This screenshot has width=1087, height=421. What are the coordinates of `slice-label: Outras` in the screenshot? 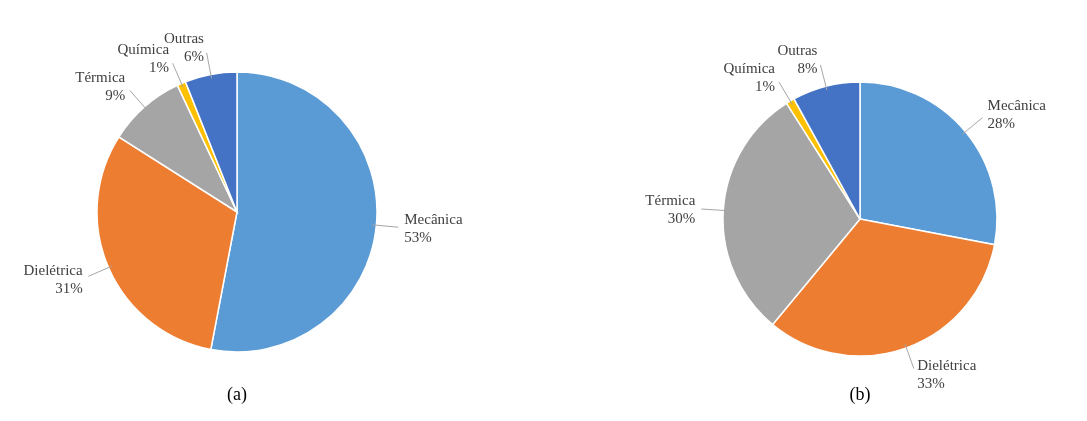 It's located at (797, 50).